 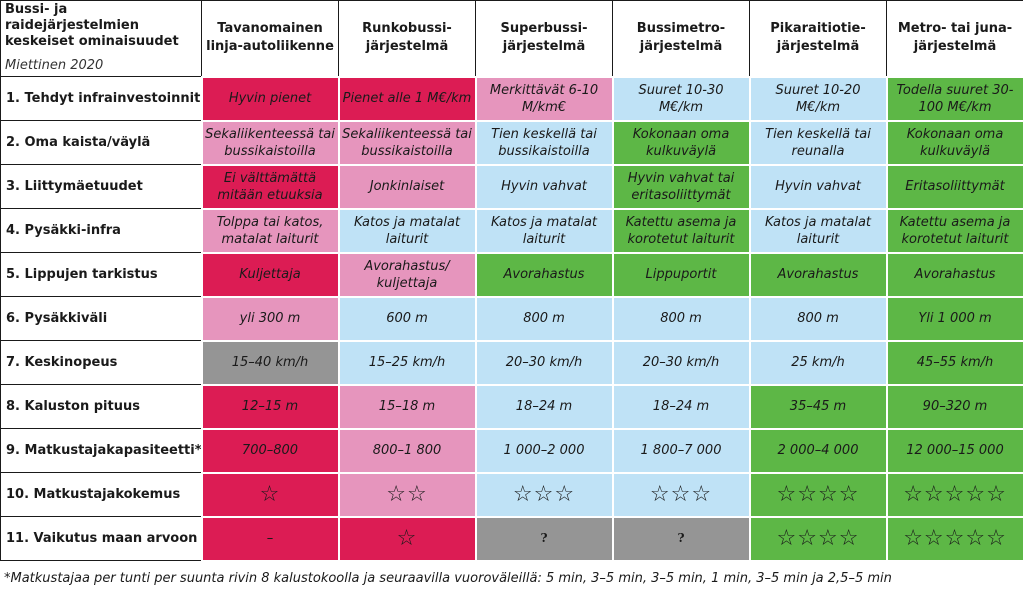 I want to click on table-cell: 12 000–15 000, so click(x=954, y=450).